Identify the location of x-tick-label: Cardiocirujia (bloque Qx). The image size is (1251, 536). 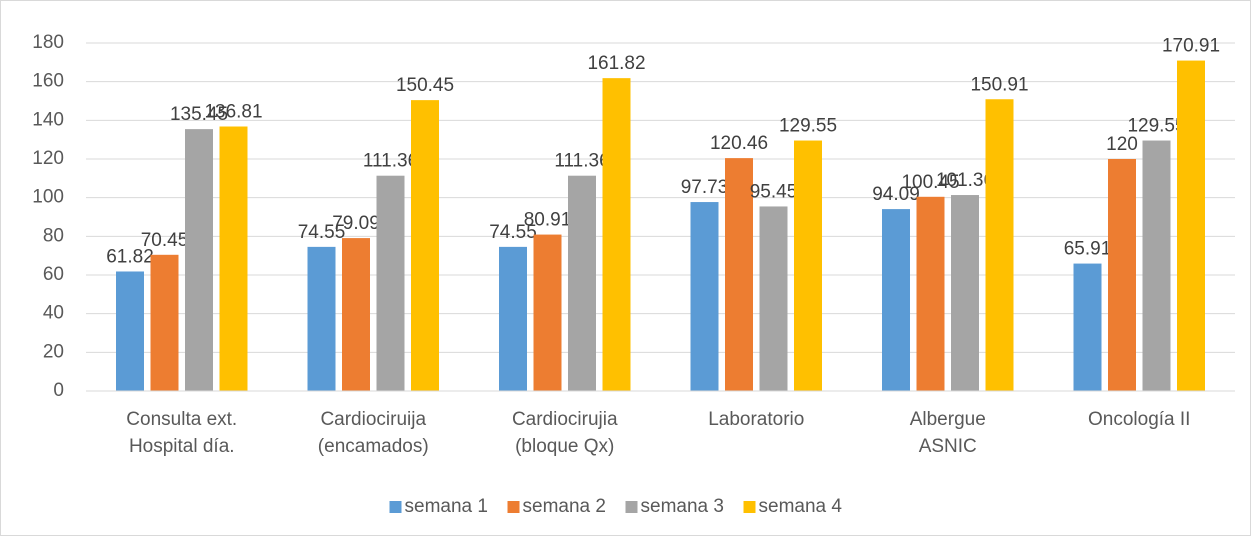
(565, 433).